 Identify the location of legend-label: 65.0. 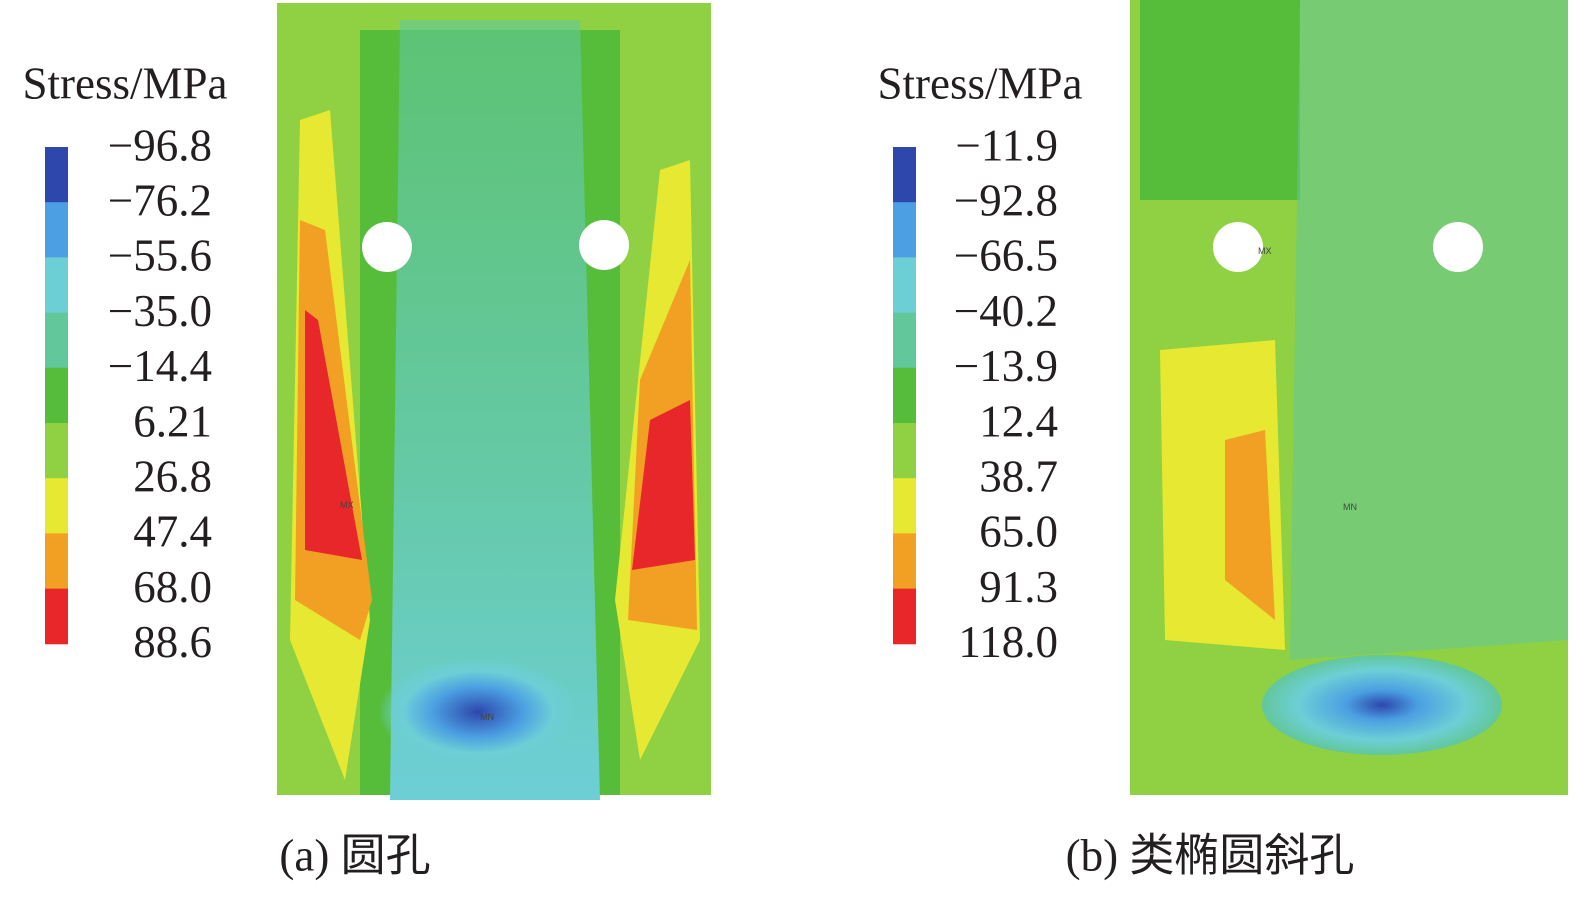
(1018, 532).